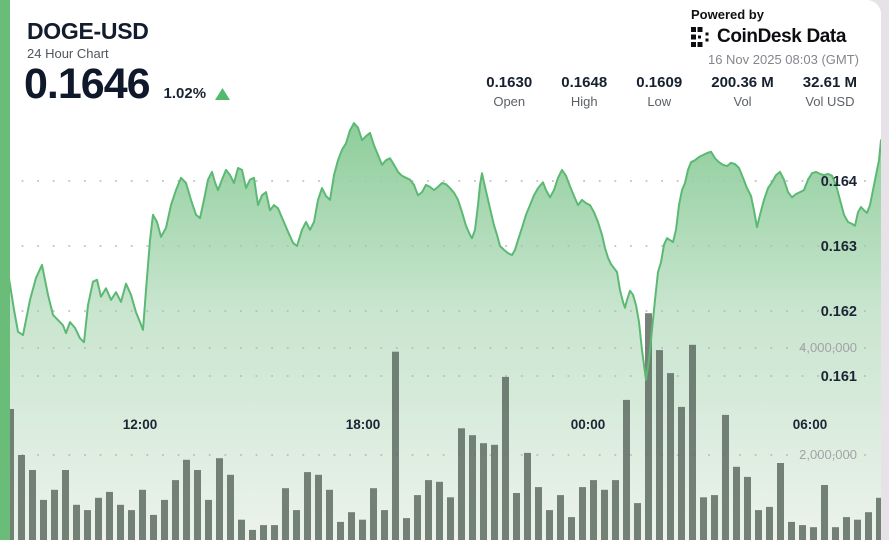 This screenshot has height=540, width=889. Describe the element at coordinates (839, 377) in the screenshot. I see `price-axis-label: 0.161` at that location.